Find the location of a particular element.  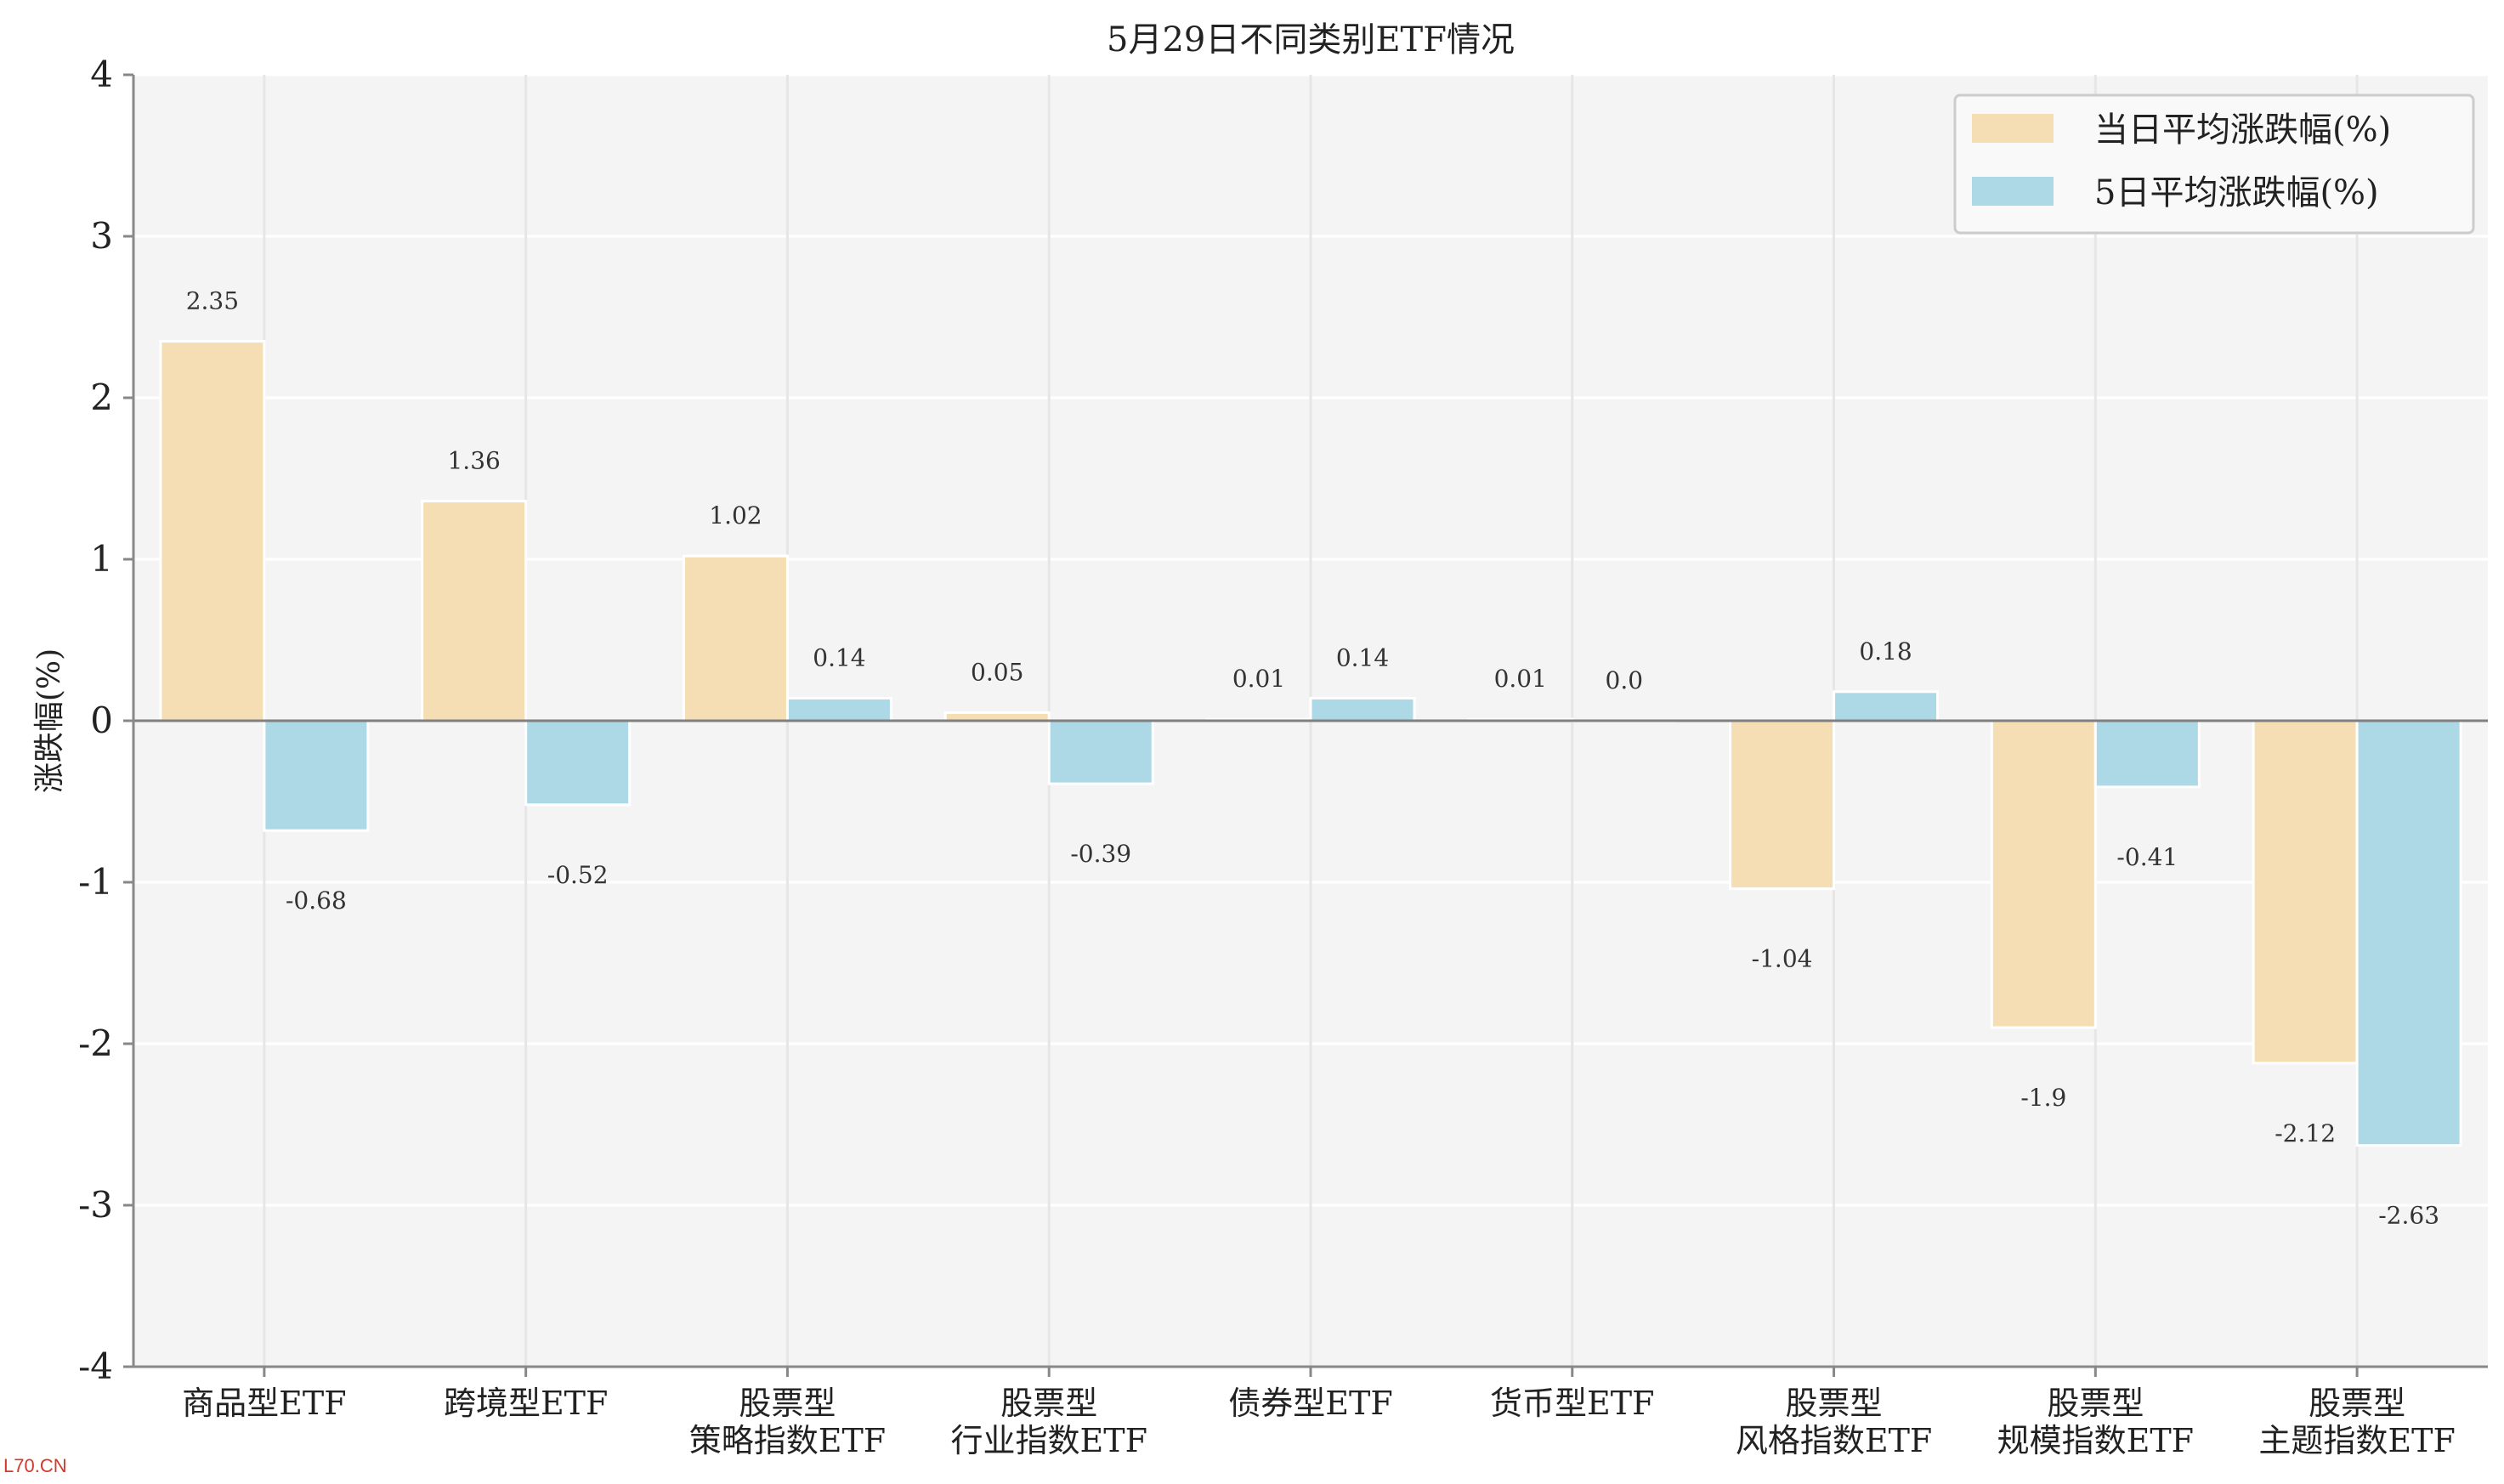

data-label-series1-5: 0.01 is located at coordinates (1258, 679).